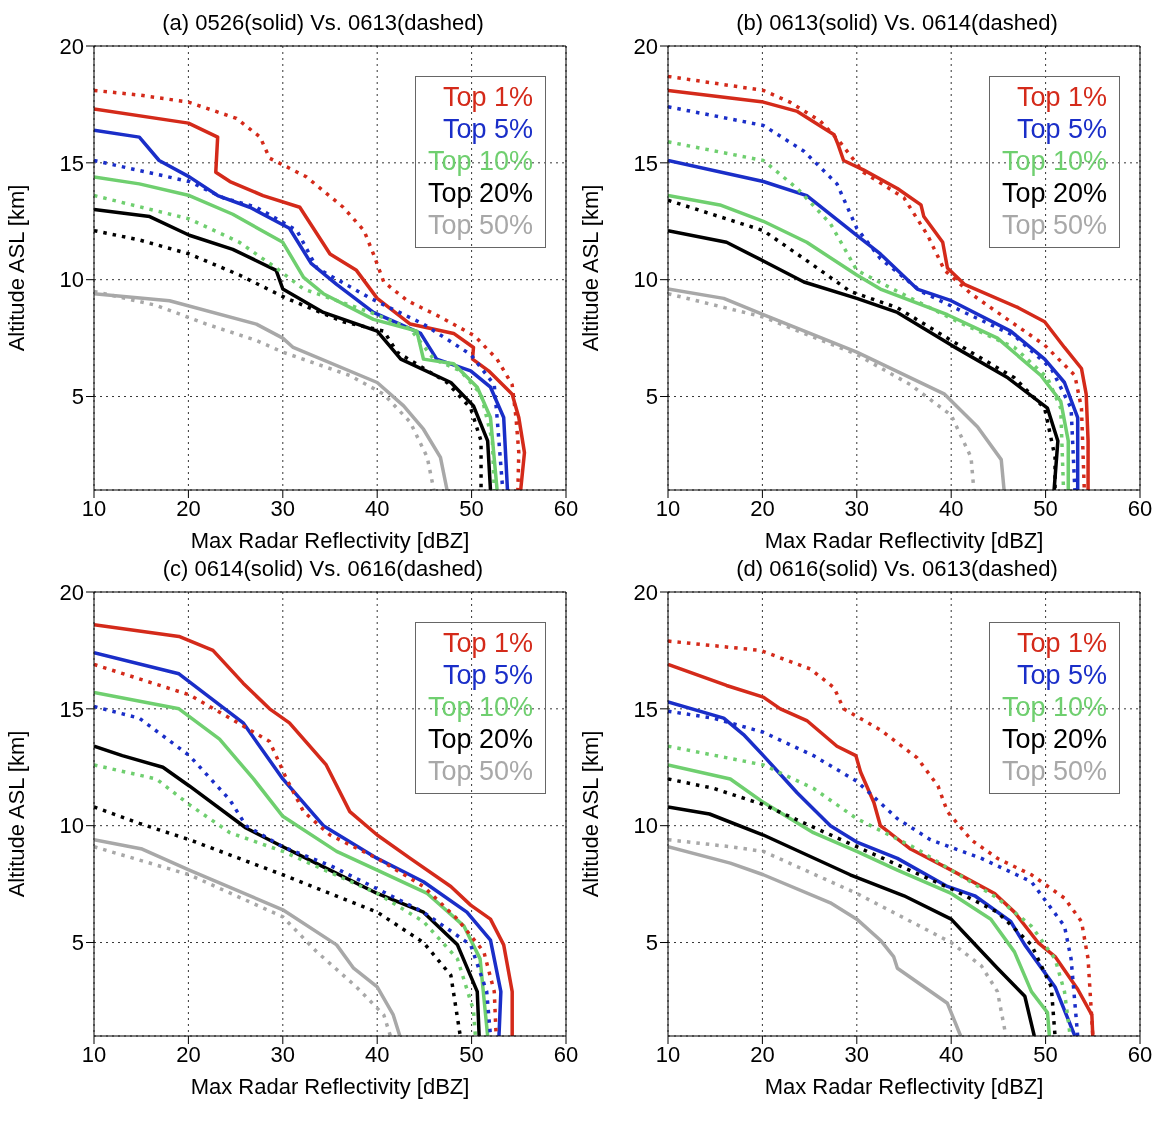  Describe the element at coordinates (897, 22) in the screenshot. I see `chart-title: (b) 0613(solid) Vs. 0614(dashed)` at that location.